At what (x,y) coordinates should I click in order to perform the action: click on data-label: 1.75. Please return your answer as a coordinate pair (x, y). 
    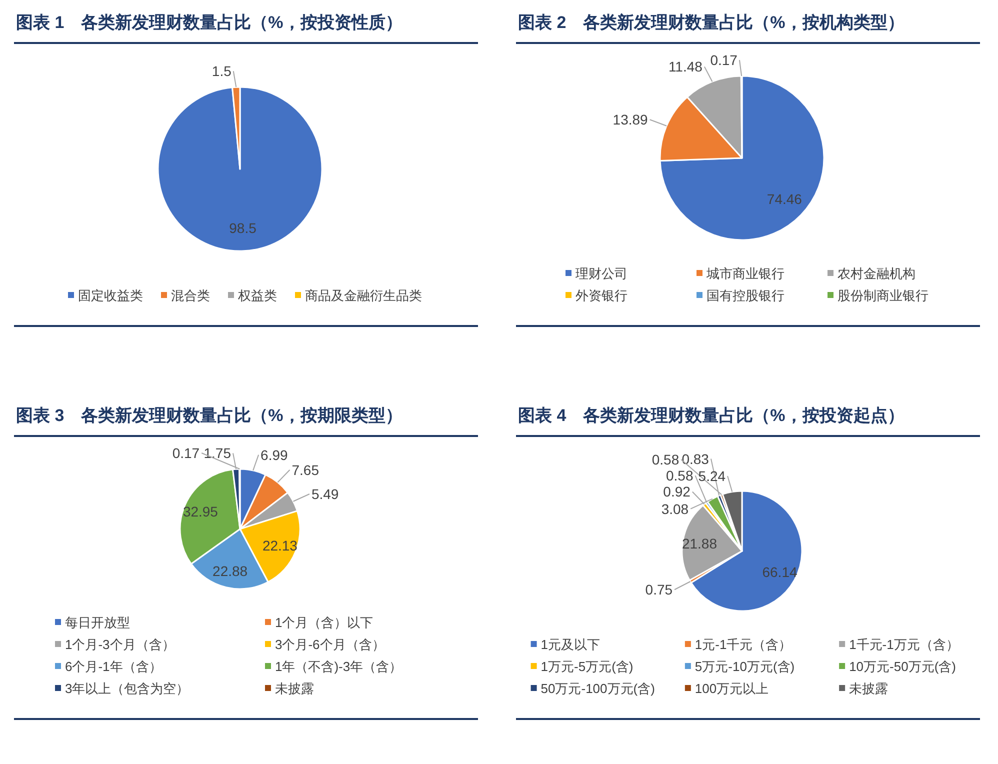
    Looking at the image, I should click on (218, 453).